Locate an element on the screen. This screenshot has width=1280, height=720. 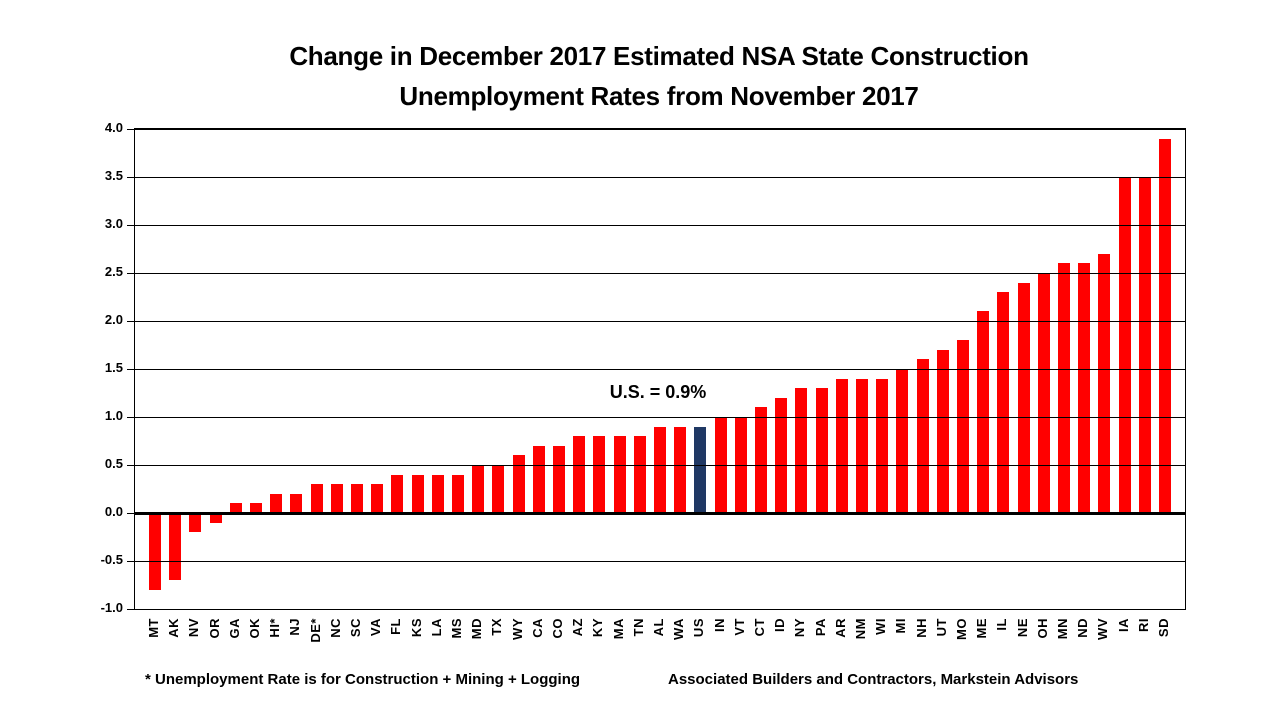
bar-DE is located at coordinates (316, 498).